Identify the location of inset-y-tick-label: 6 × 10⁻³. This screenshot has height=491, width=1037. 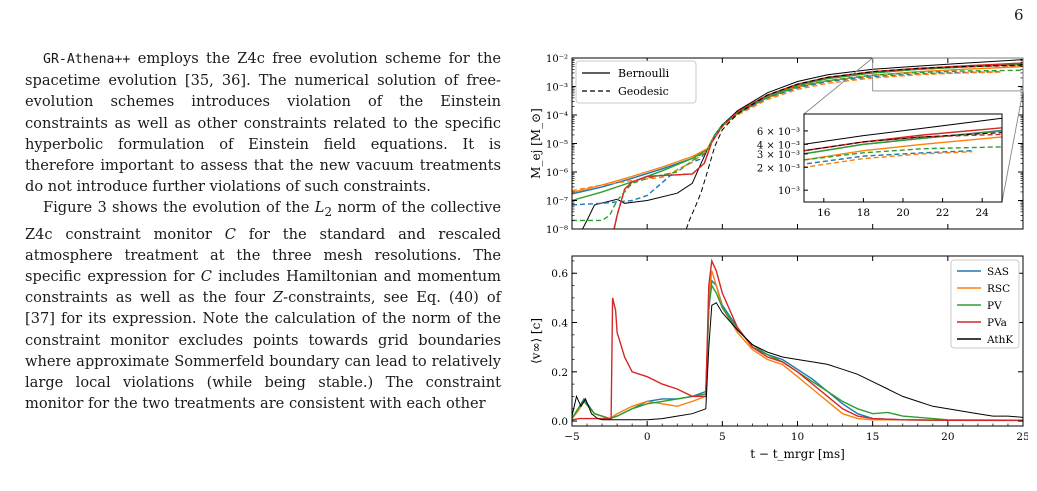
(778, 132).